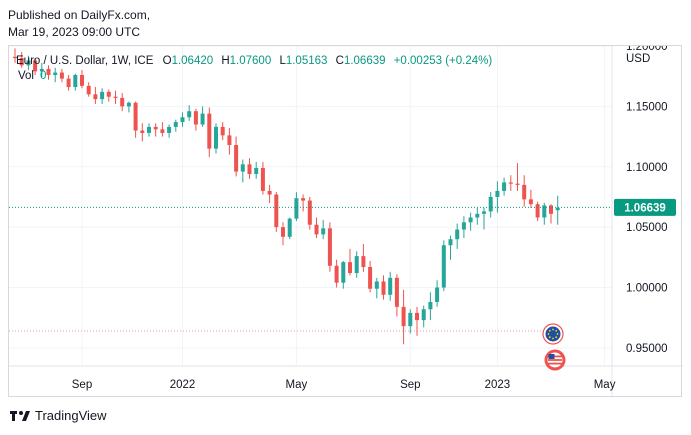 Image resolution: width=691 pixels, height=435 pixels. I want to click on footer: TradingView, so click(58, 415).